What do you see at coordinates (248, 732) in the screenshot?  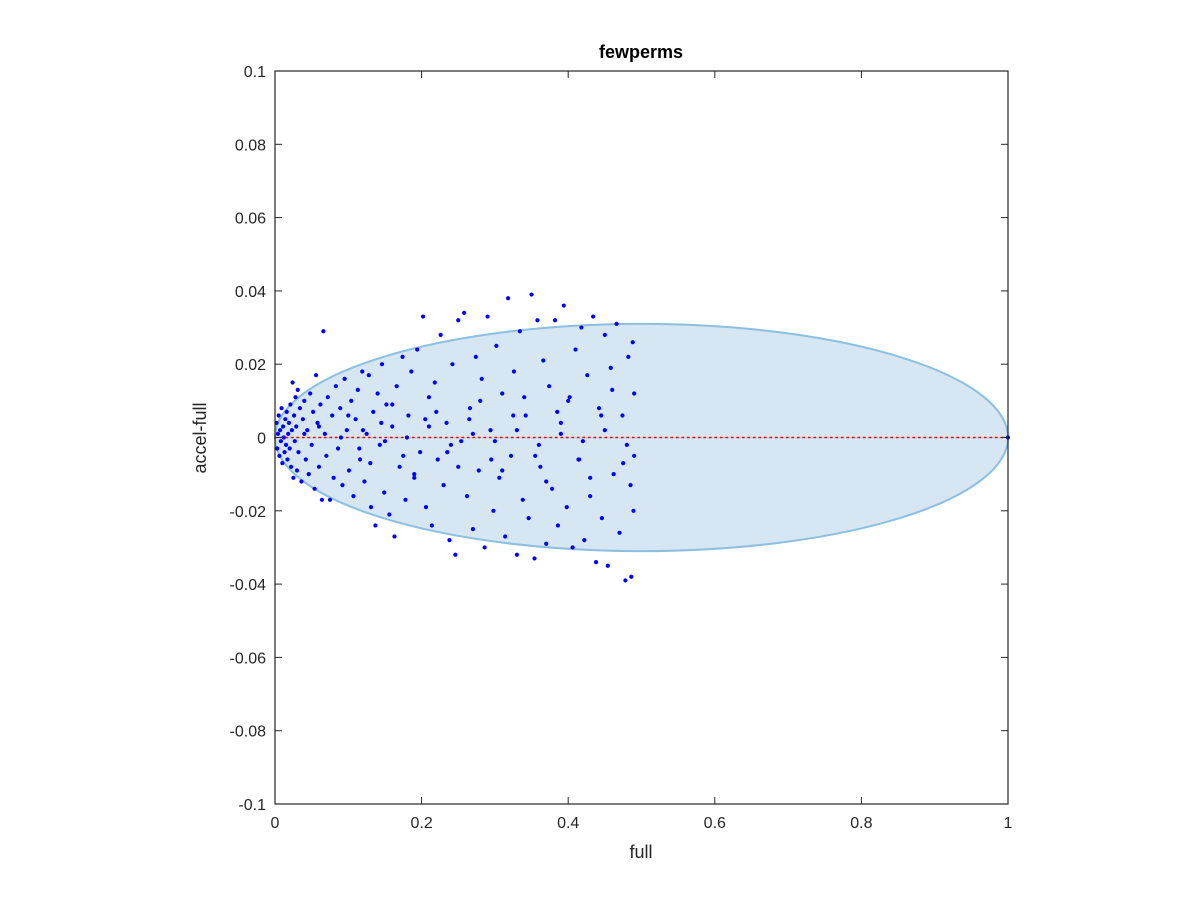 I see `y-tick-label: -0.08` at bounding box center [248, 732].